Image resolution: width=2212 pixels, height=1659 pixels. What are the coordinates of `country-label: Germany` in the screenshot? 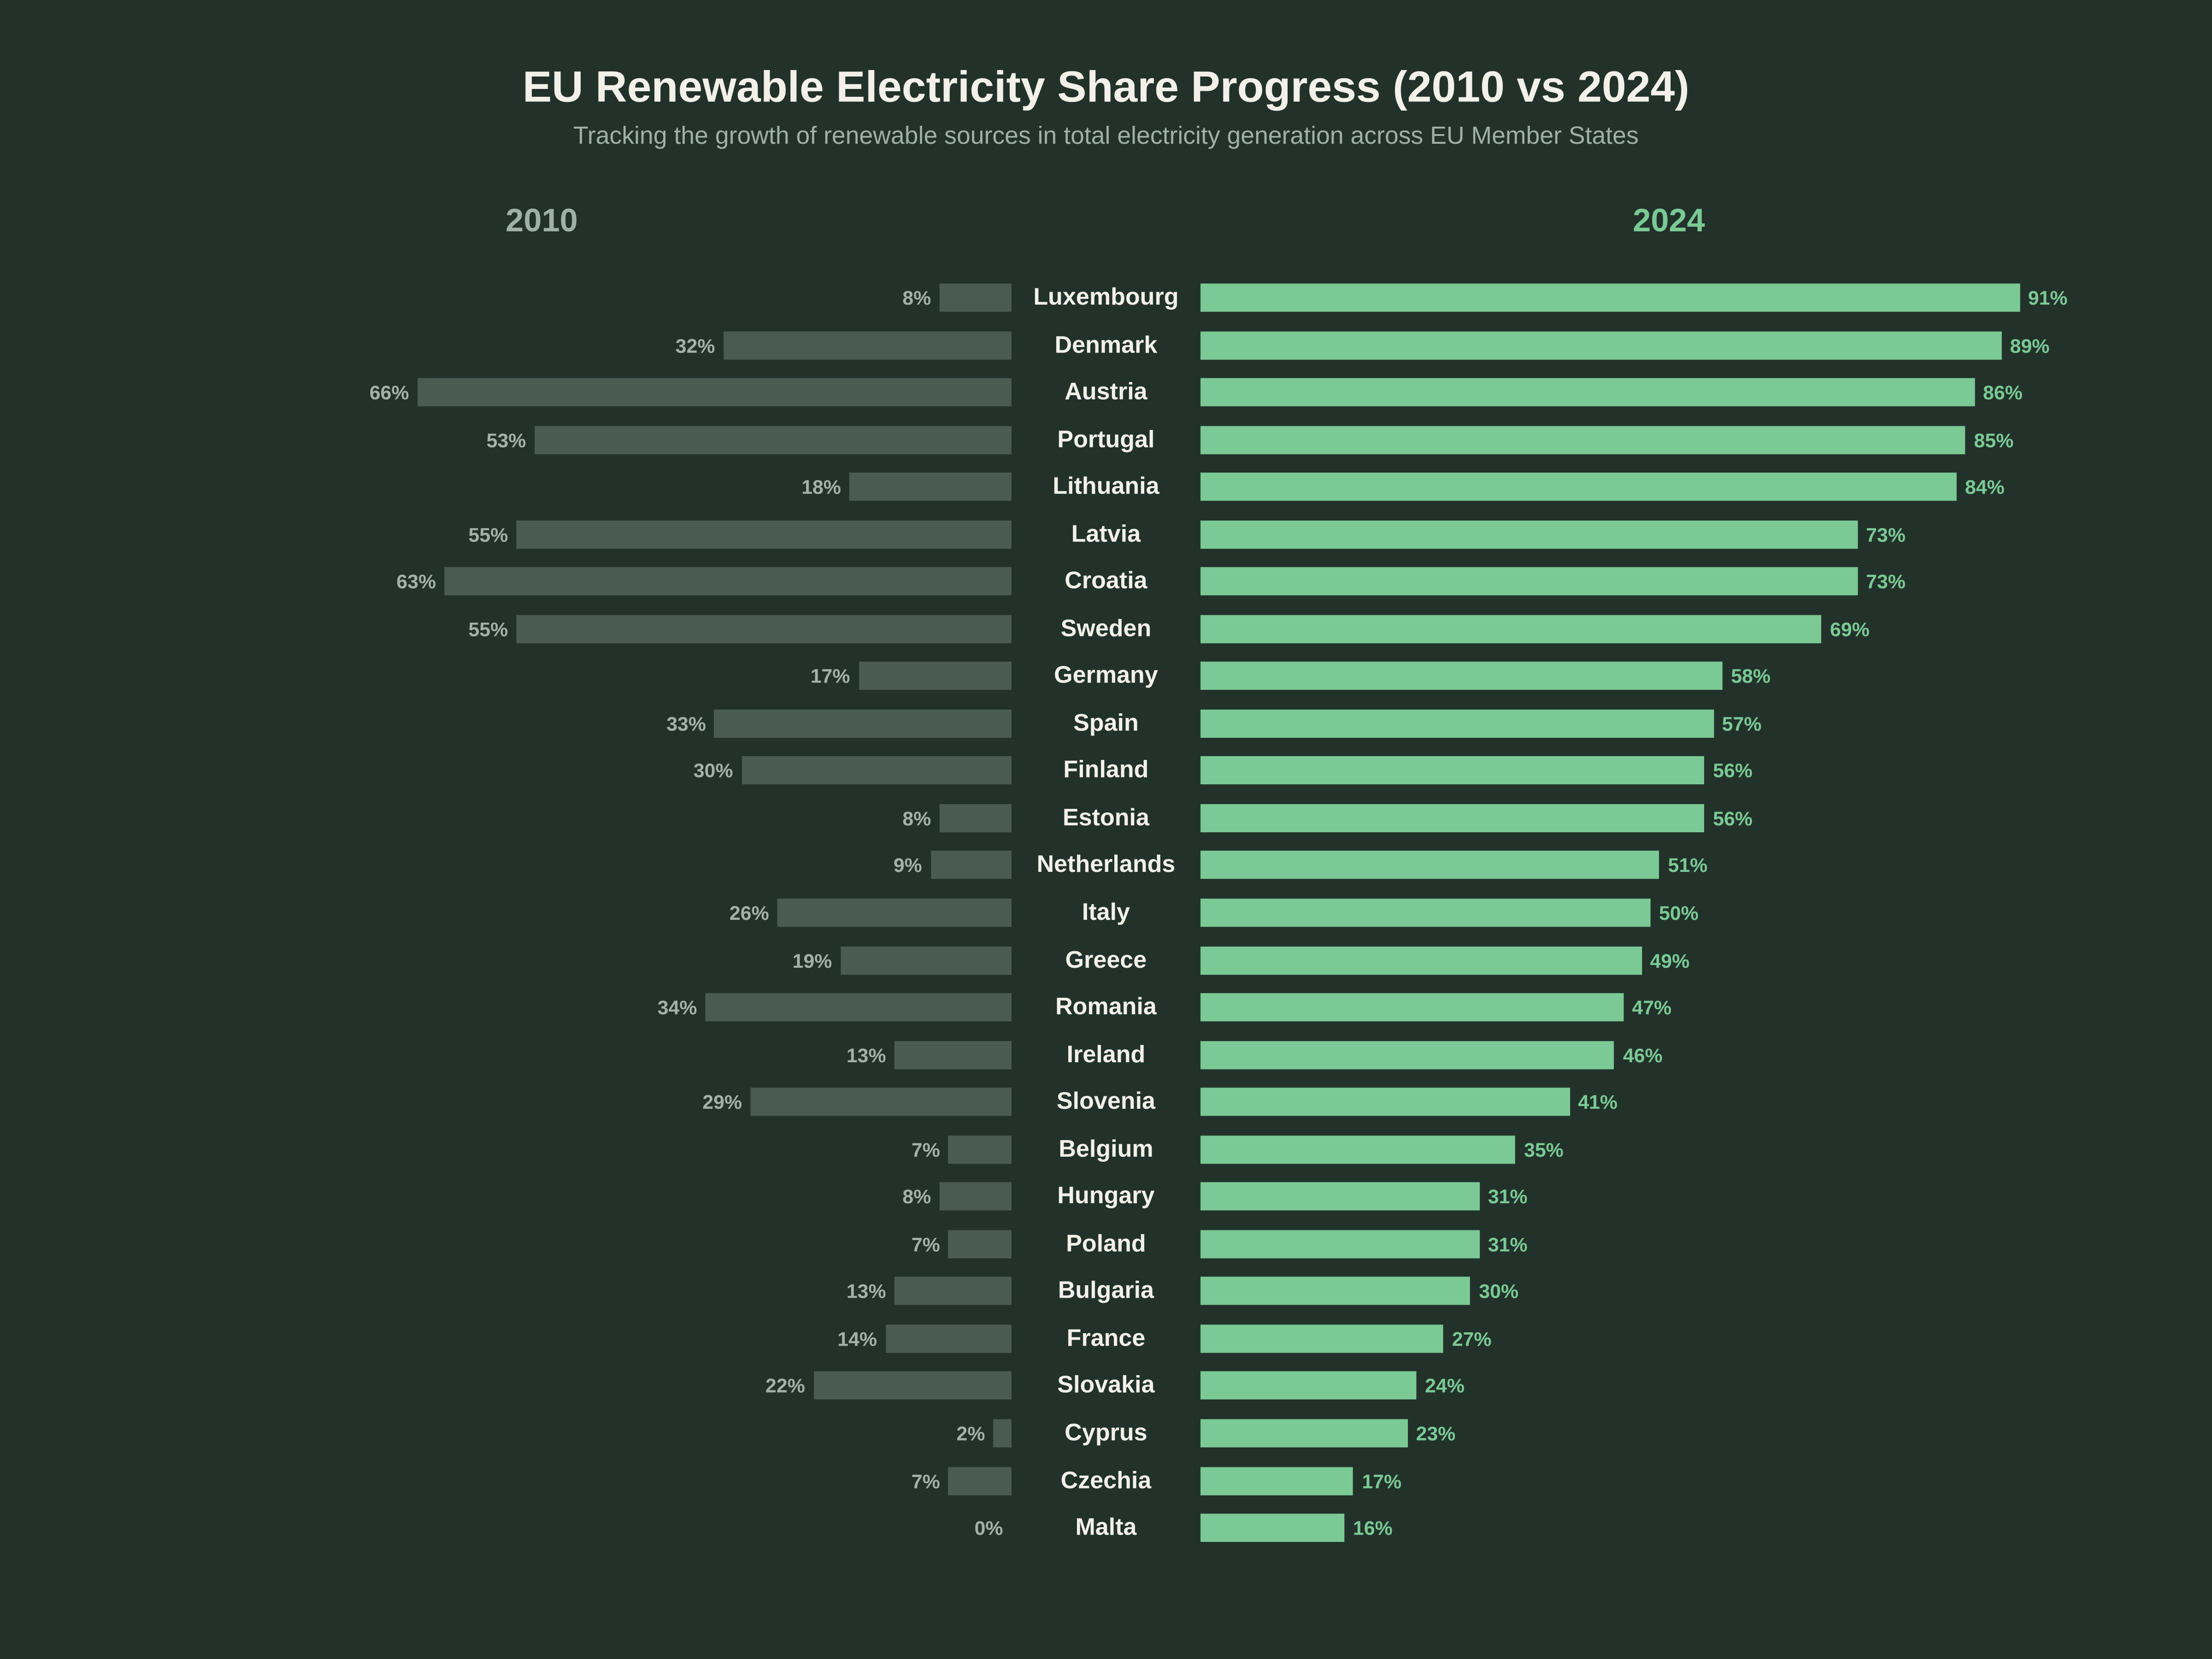 It's located at (1106, 675).